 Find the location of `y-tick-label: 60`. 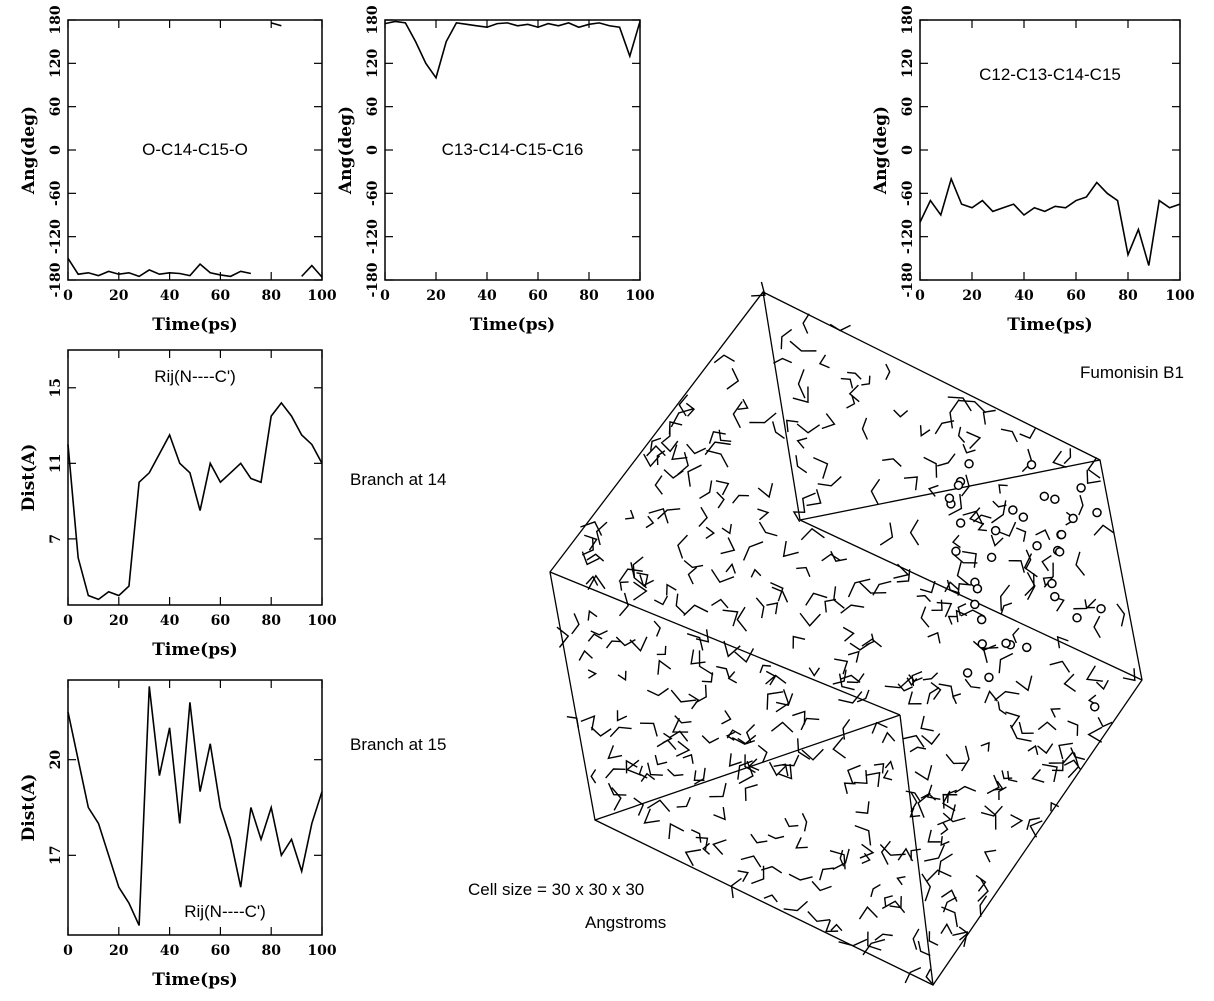

y-tick-label: 60 is located at coordinates (56, 107).